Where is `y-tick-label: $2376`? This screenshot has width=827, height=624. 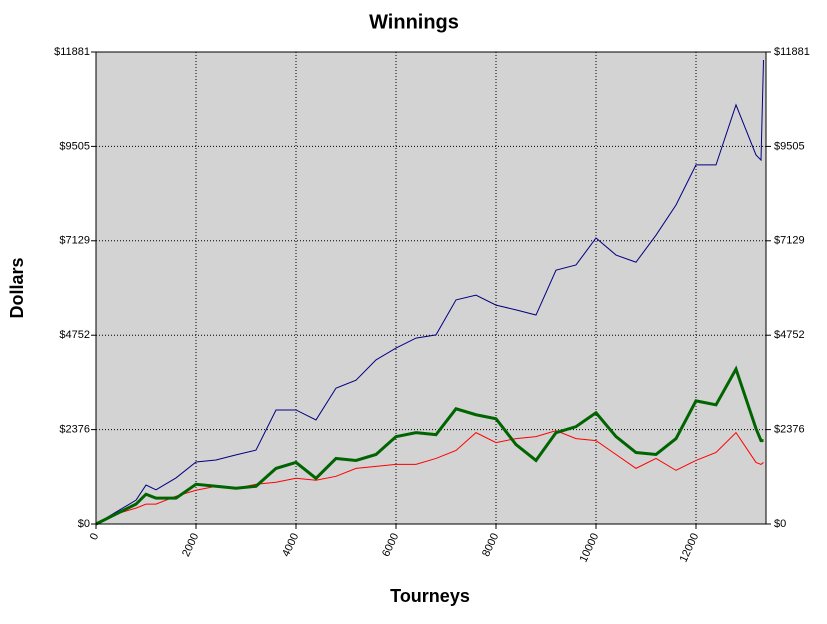
y-tick-label: $2376 is located at coordinates (74, 430).